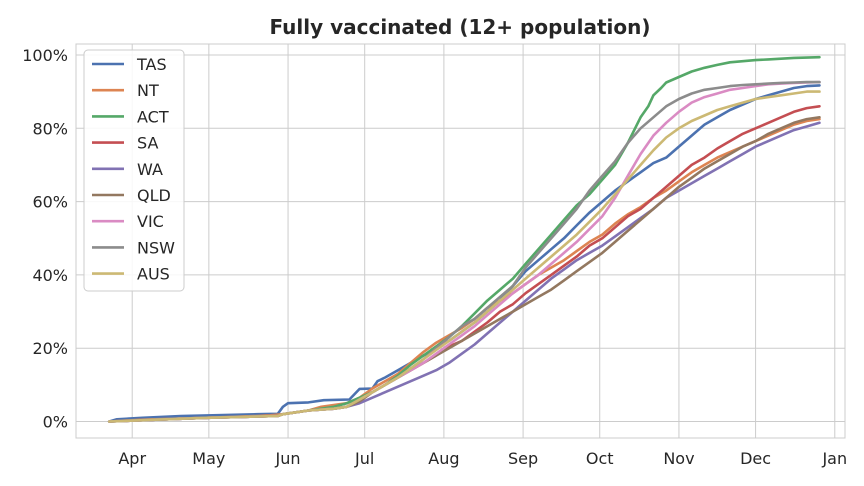 The image size is (864, 486). I want to click on legend-label-vic: VIC, so click(150, 221).